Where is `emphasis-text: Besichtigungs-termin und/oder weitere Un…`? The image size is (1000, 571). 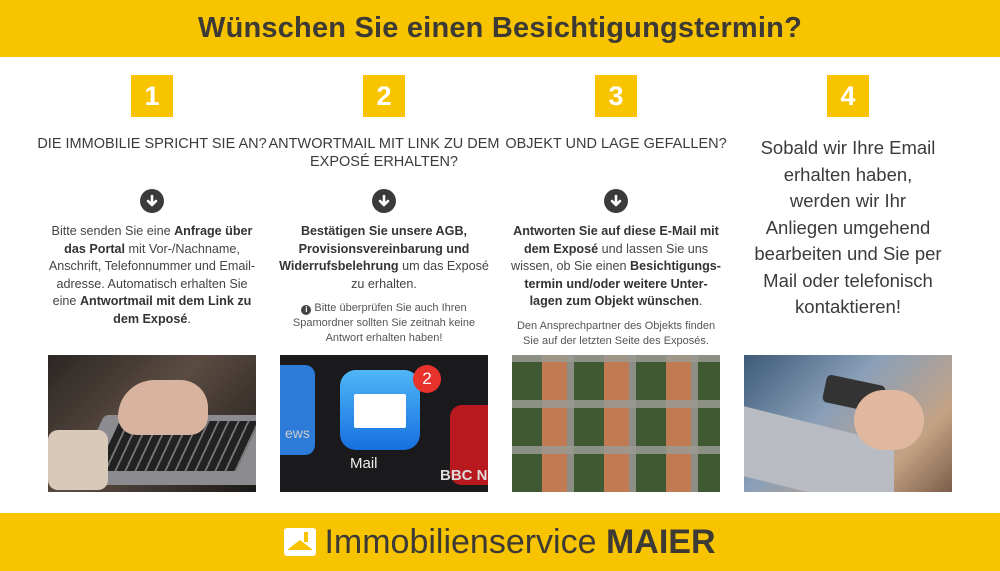 emphasis-text: Besichtigungs-termin und/oder weitere Un… is located at coordinates (622, 283).